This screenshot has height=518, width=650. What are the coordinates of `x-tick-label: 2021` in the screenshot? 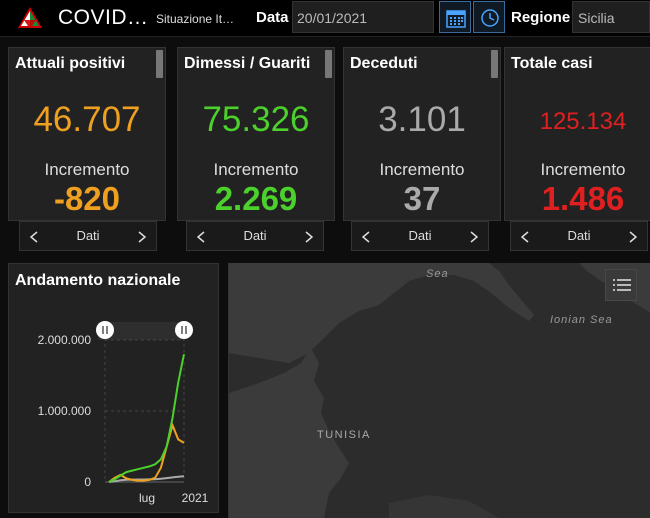 It's located at (195, 498).